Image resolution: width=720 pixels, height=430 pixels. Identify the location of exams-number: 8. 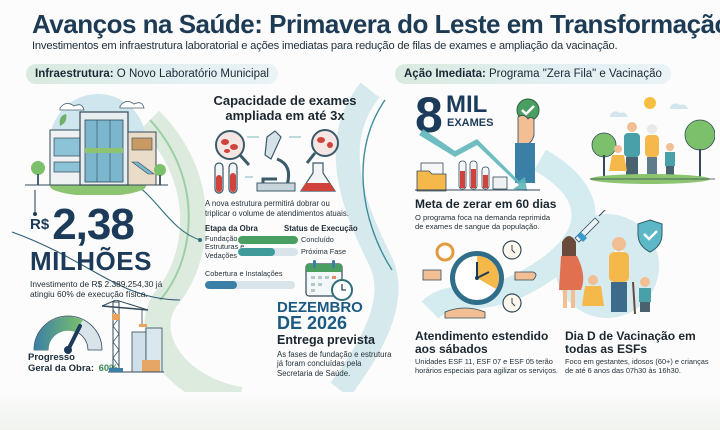
(429, 115).